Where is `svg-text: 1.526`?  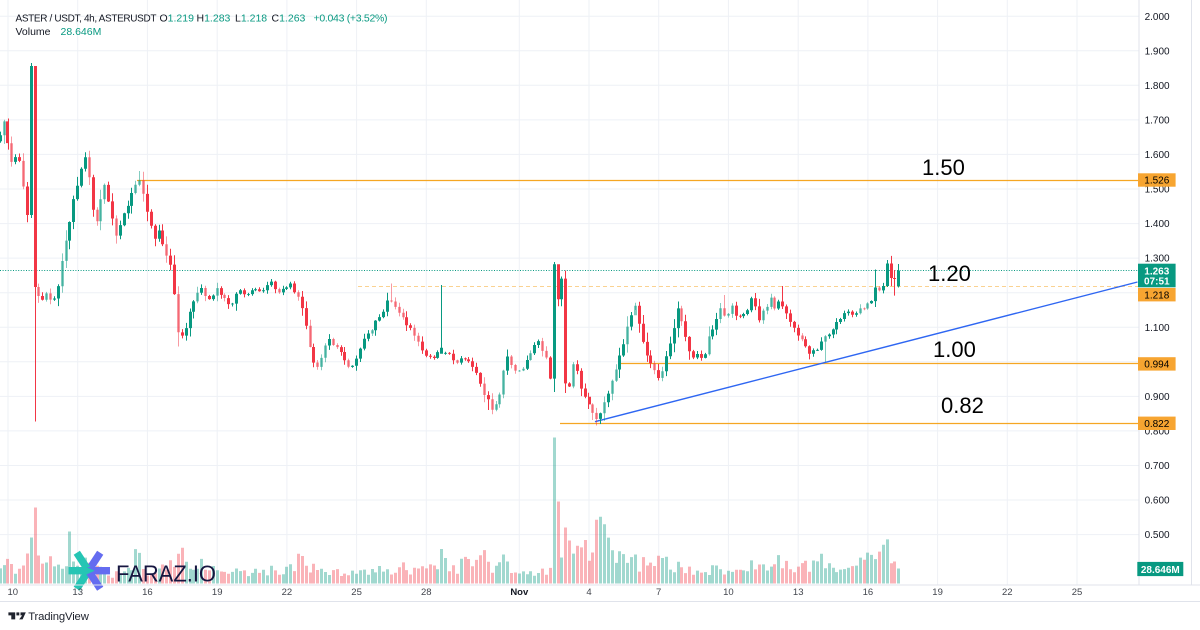
svg-text: 1.526 is located at coordinates (1156, 181).